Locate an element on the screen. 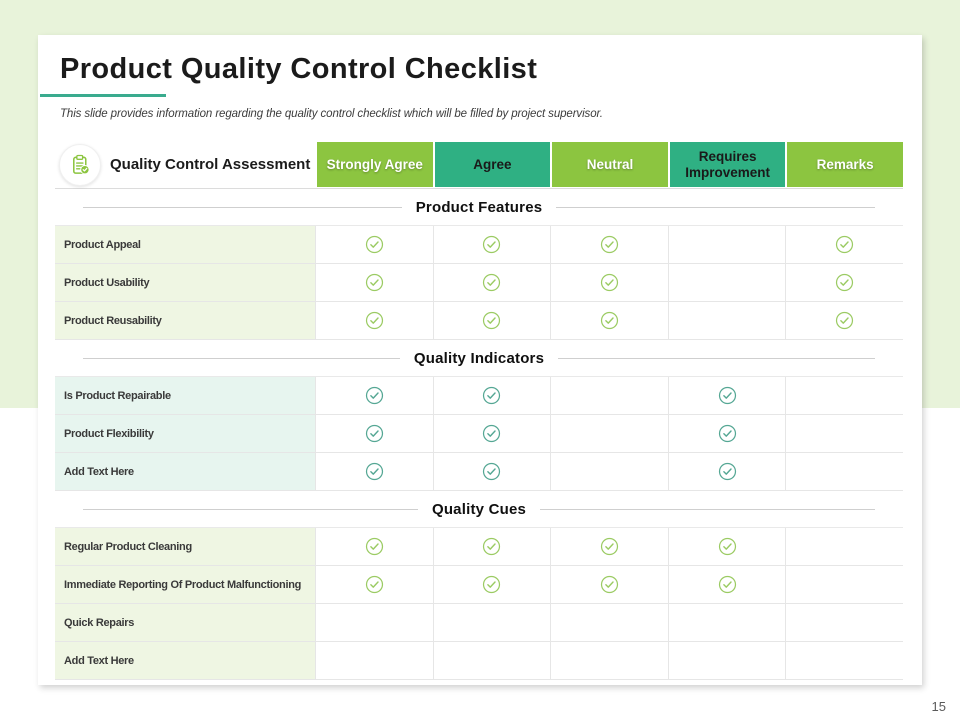 The width and height of the screenshot is (960, 720). table-header-cell: Neutral is located at coordinates (610, 164).